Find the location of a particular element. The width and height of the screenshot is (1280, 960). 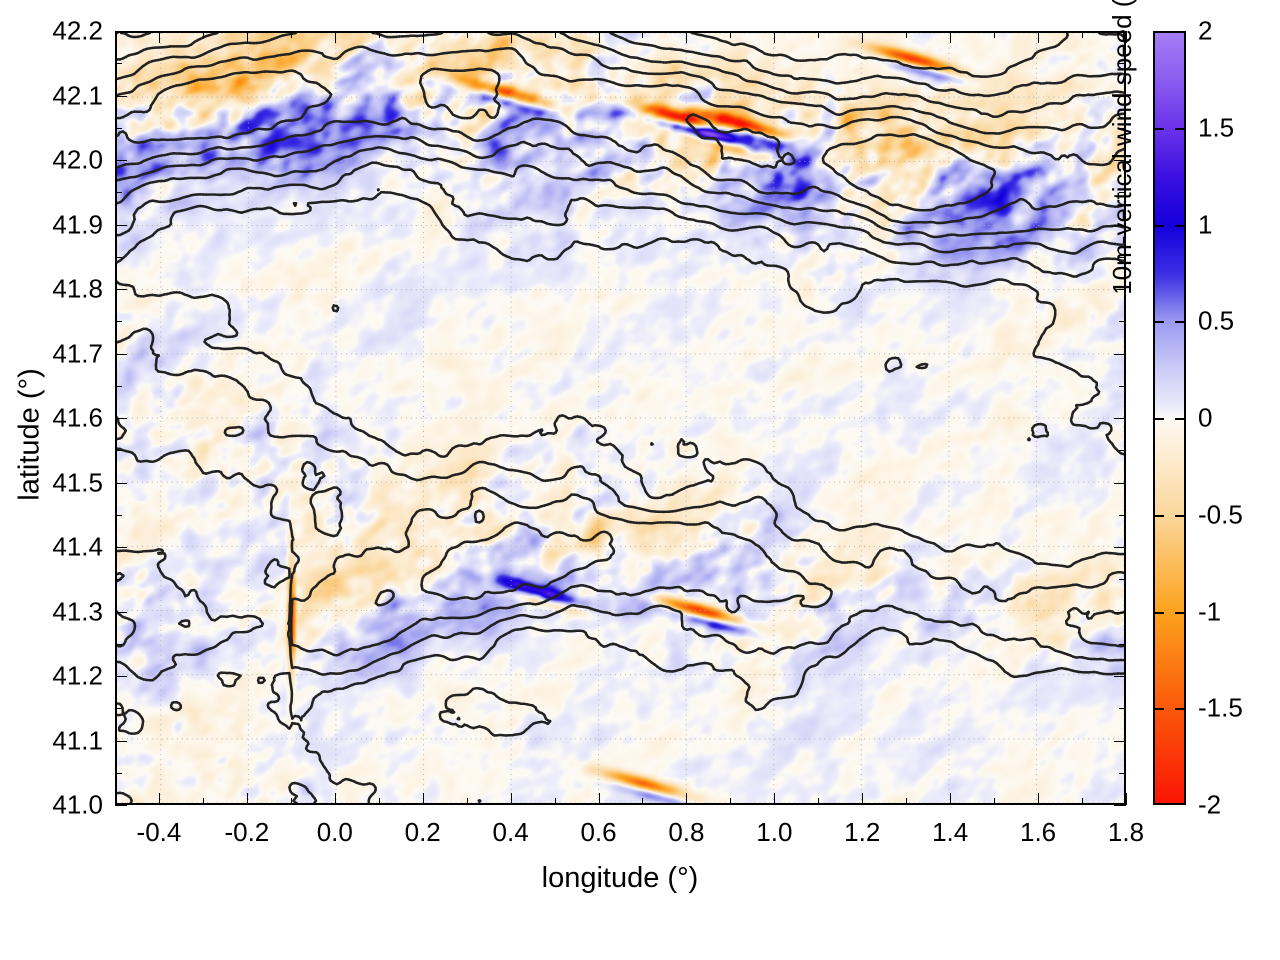

colorbar-label-main: 10m-vertical wind speed (m s is located at coordinates (1121, 147).